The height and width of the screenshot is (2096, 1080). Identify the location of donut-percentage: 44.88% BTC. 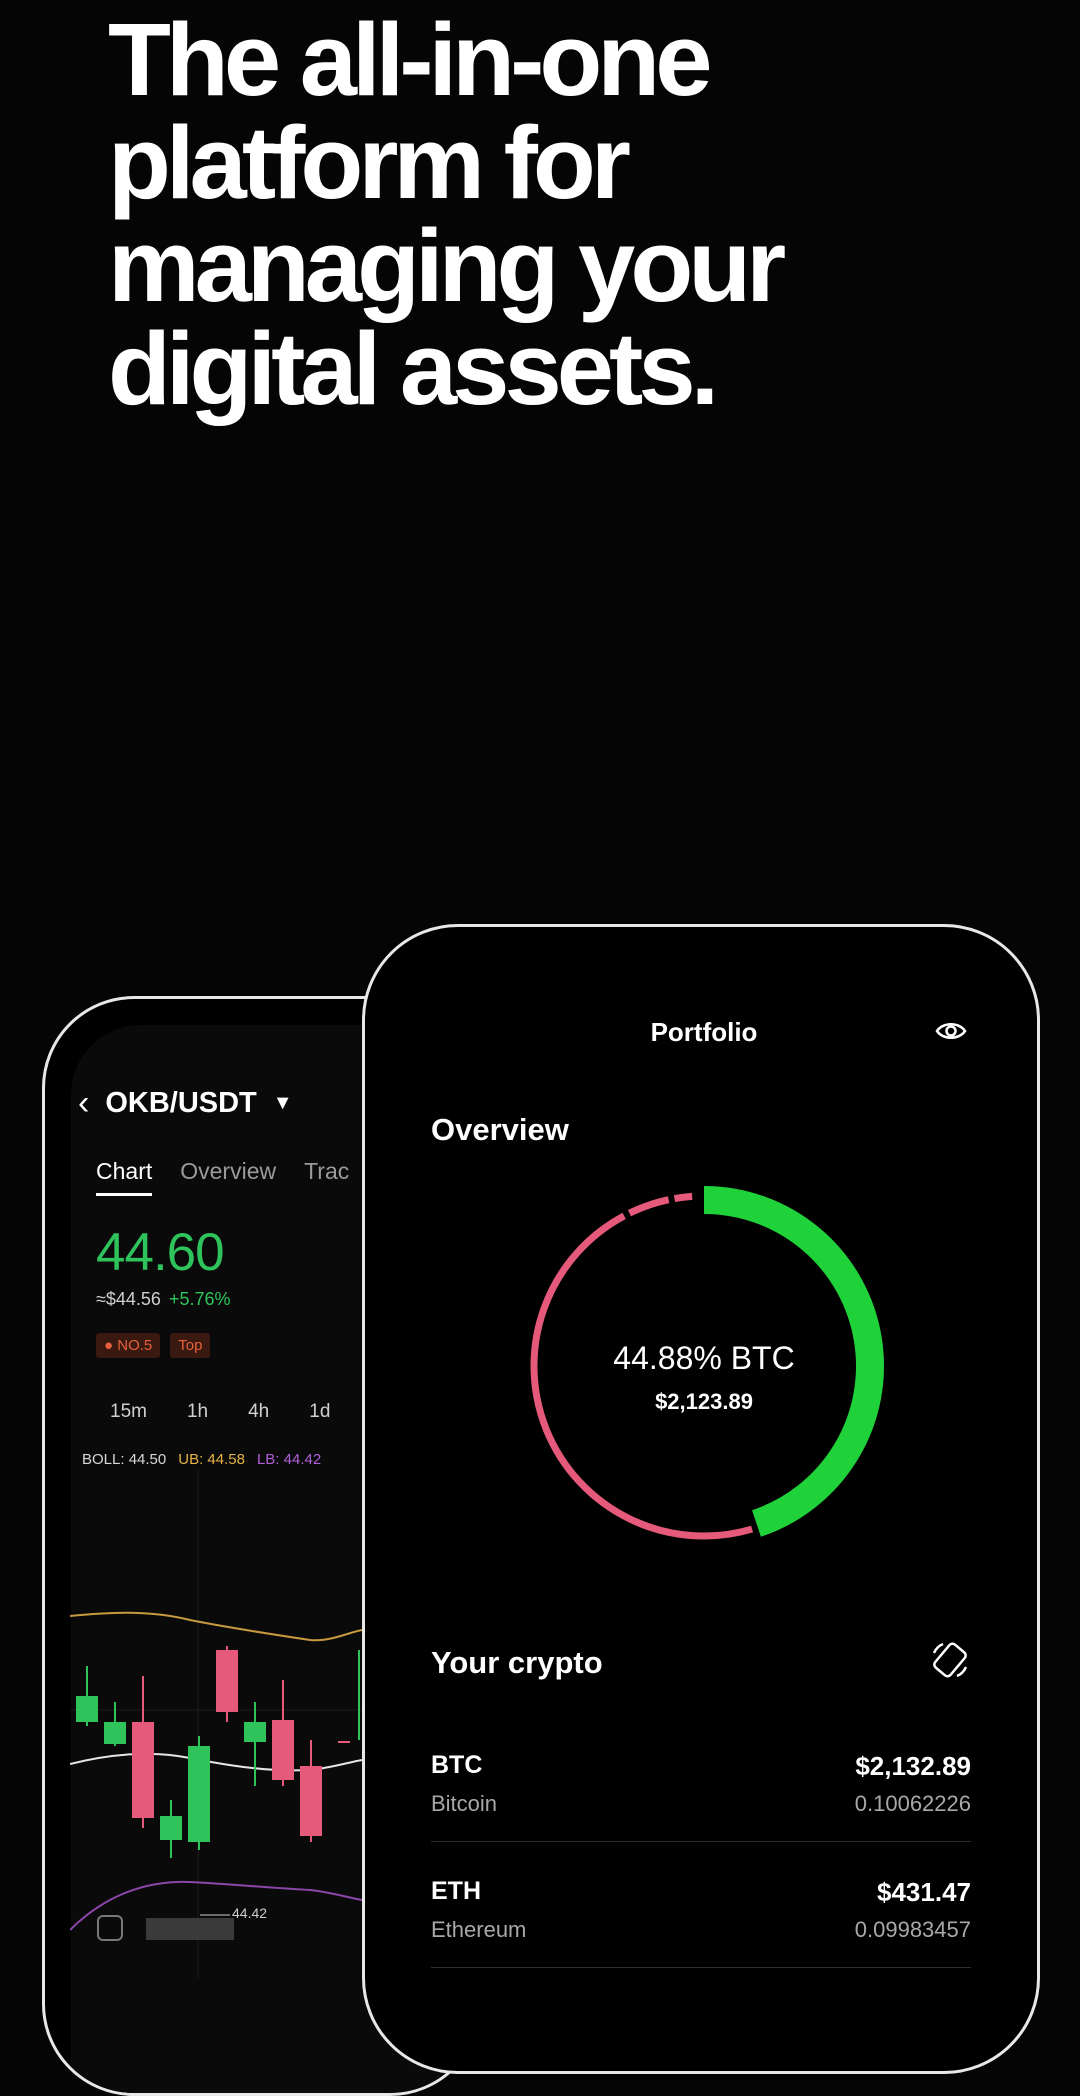
(704, 1358).